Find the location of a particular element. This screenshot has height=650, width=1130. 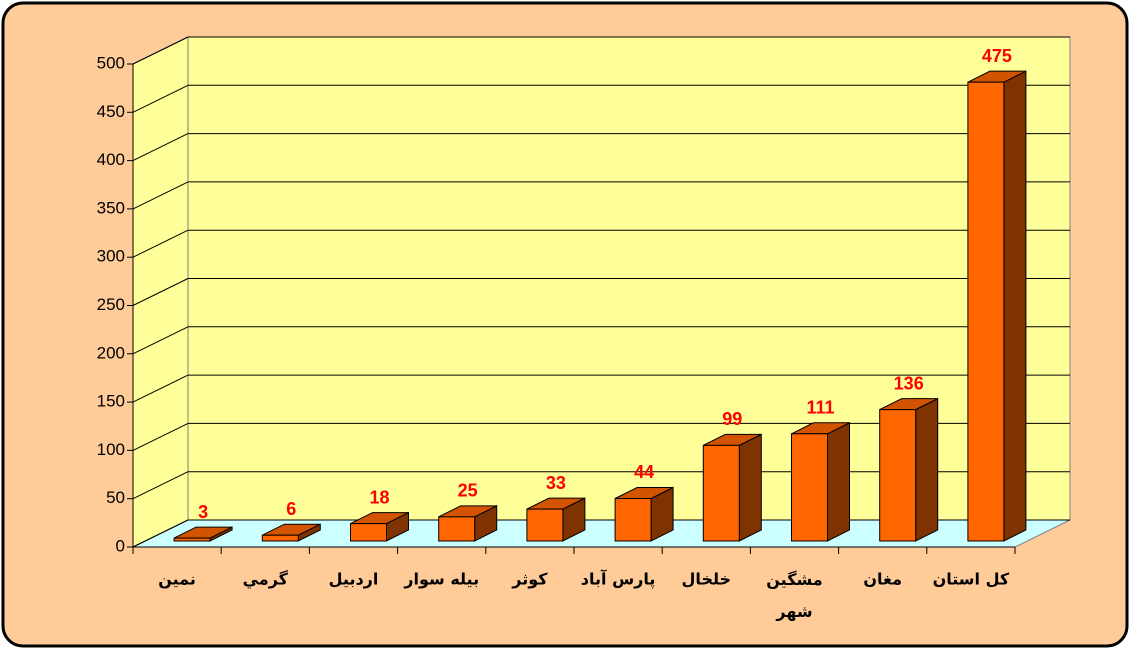

x-tick-label: كل استان is located at coordinates (971, 579).